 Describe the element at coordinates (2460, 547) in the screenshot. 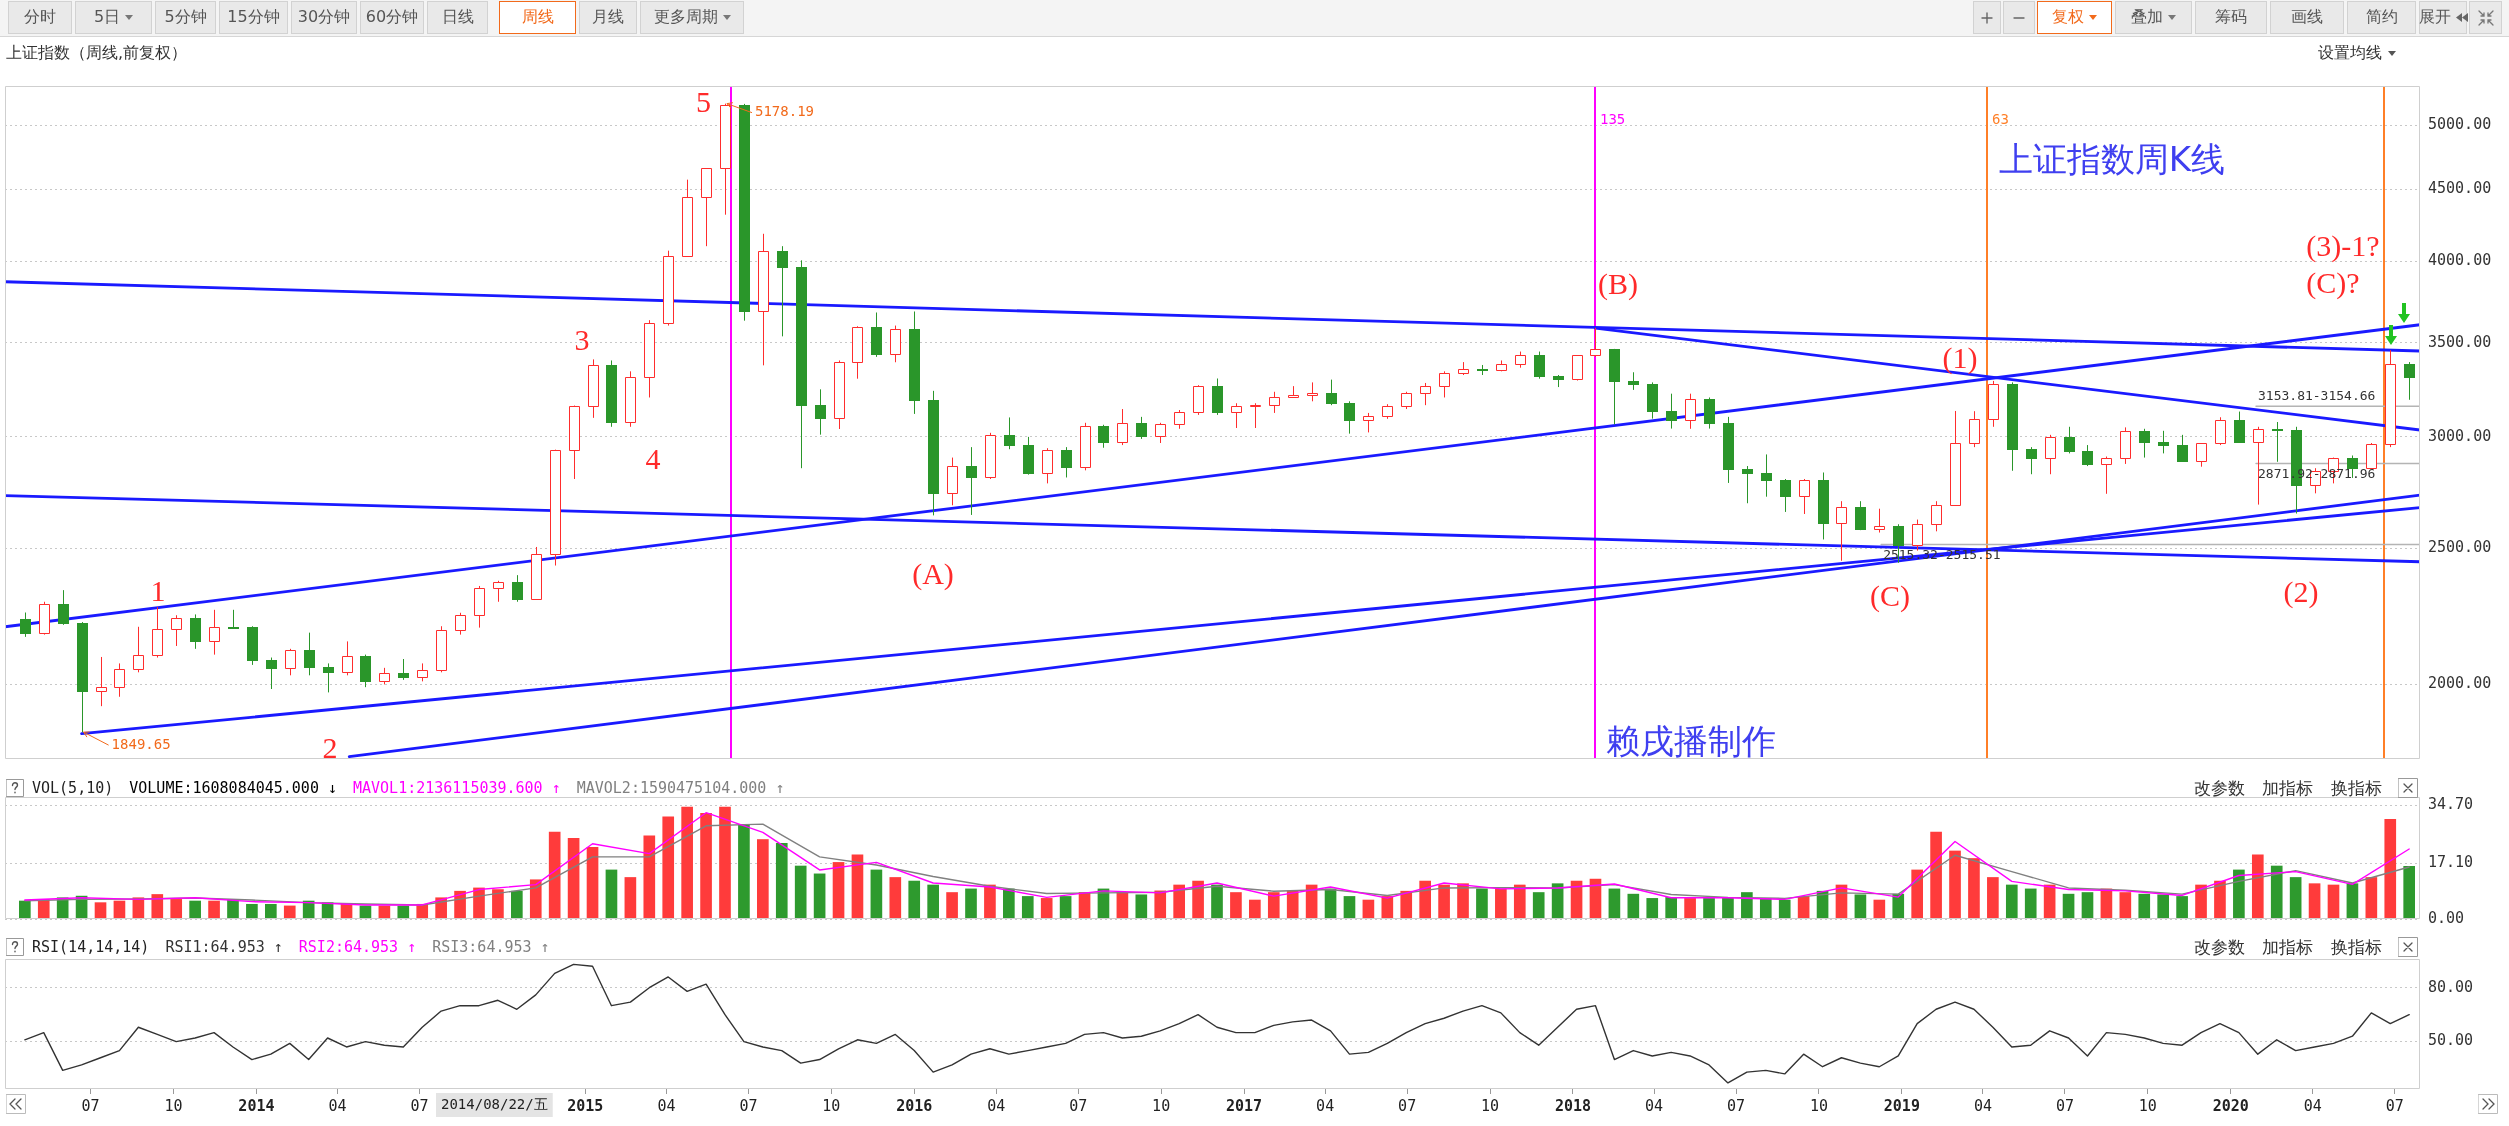

I see `y-tick-label: 2500.00` at that location.